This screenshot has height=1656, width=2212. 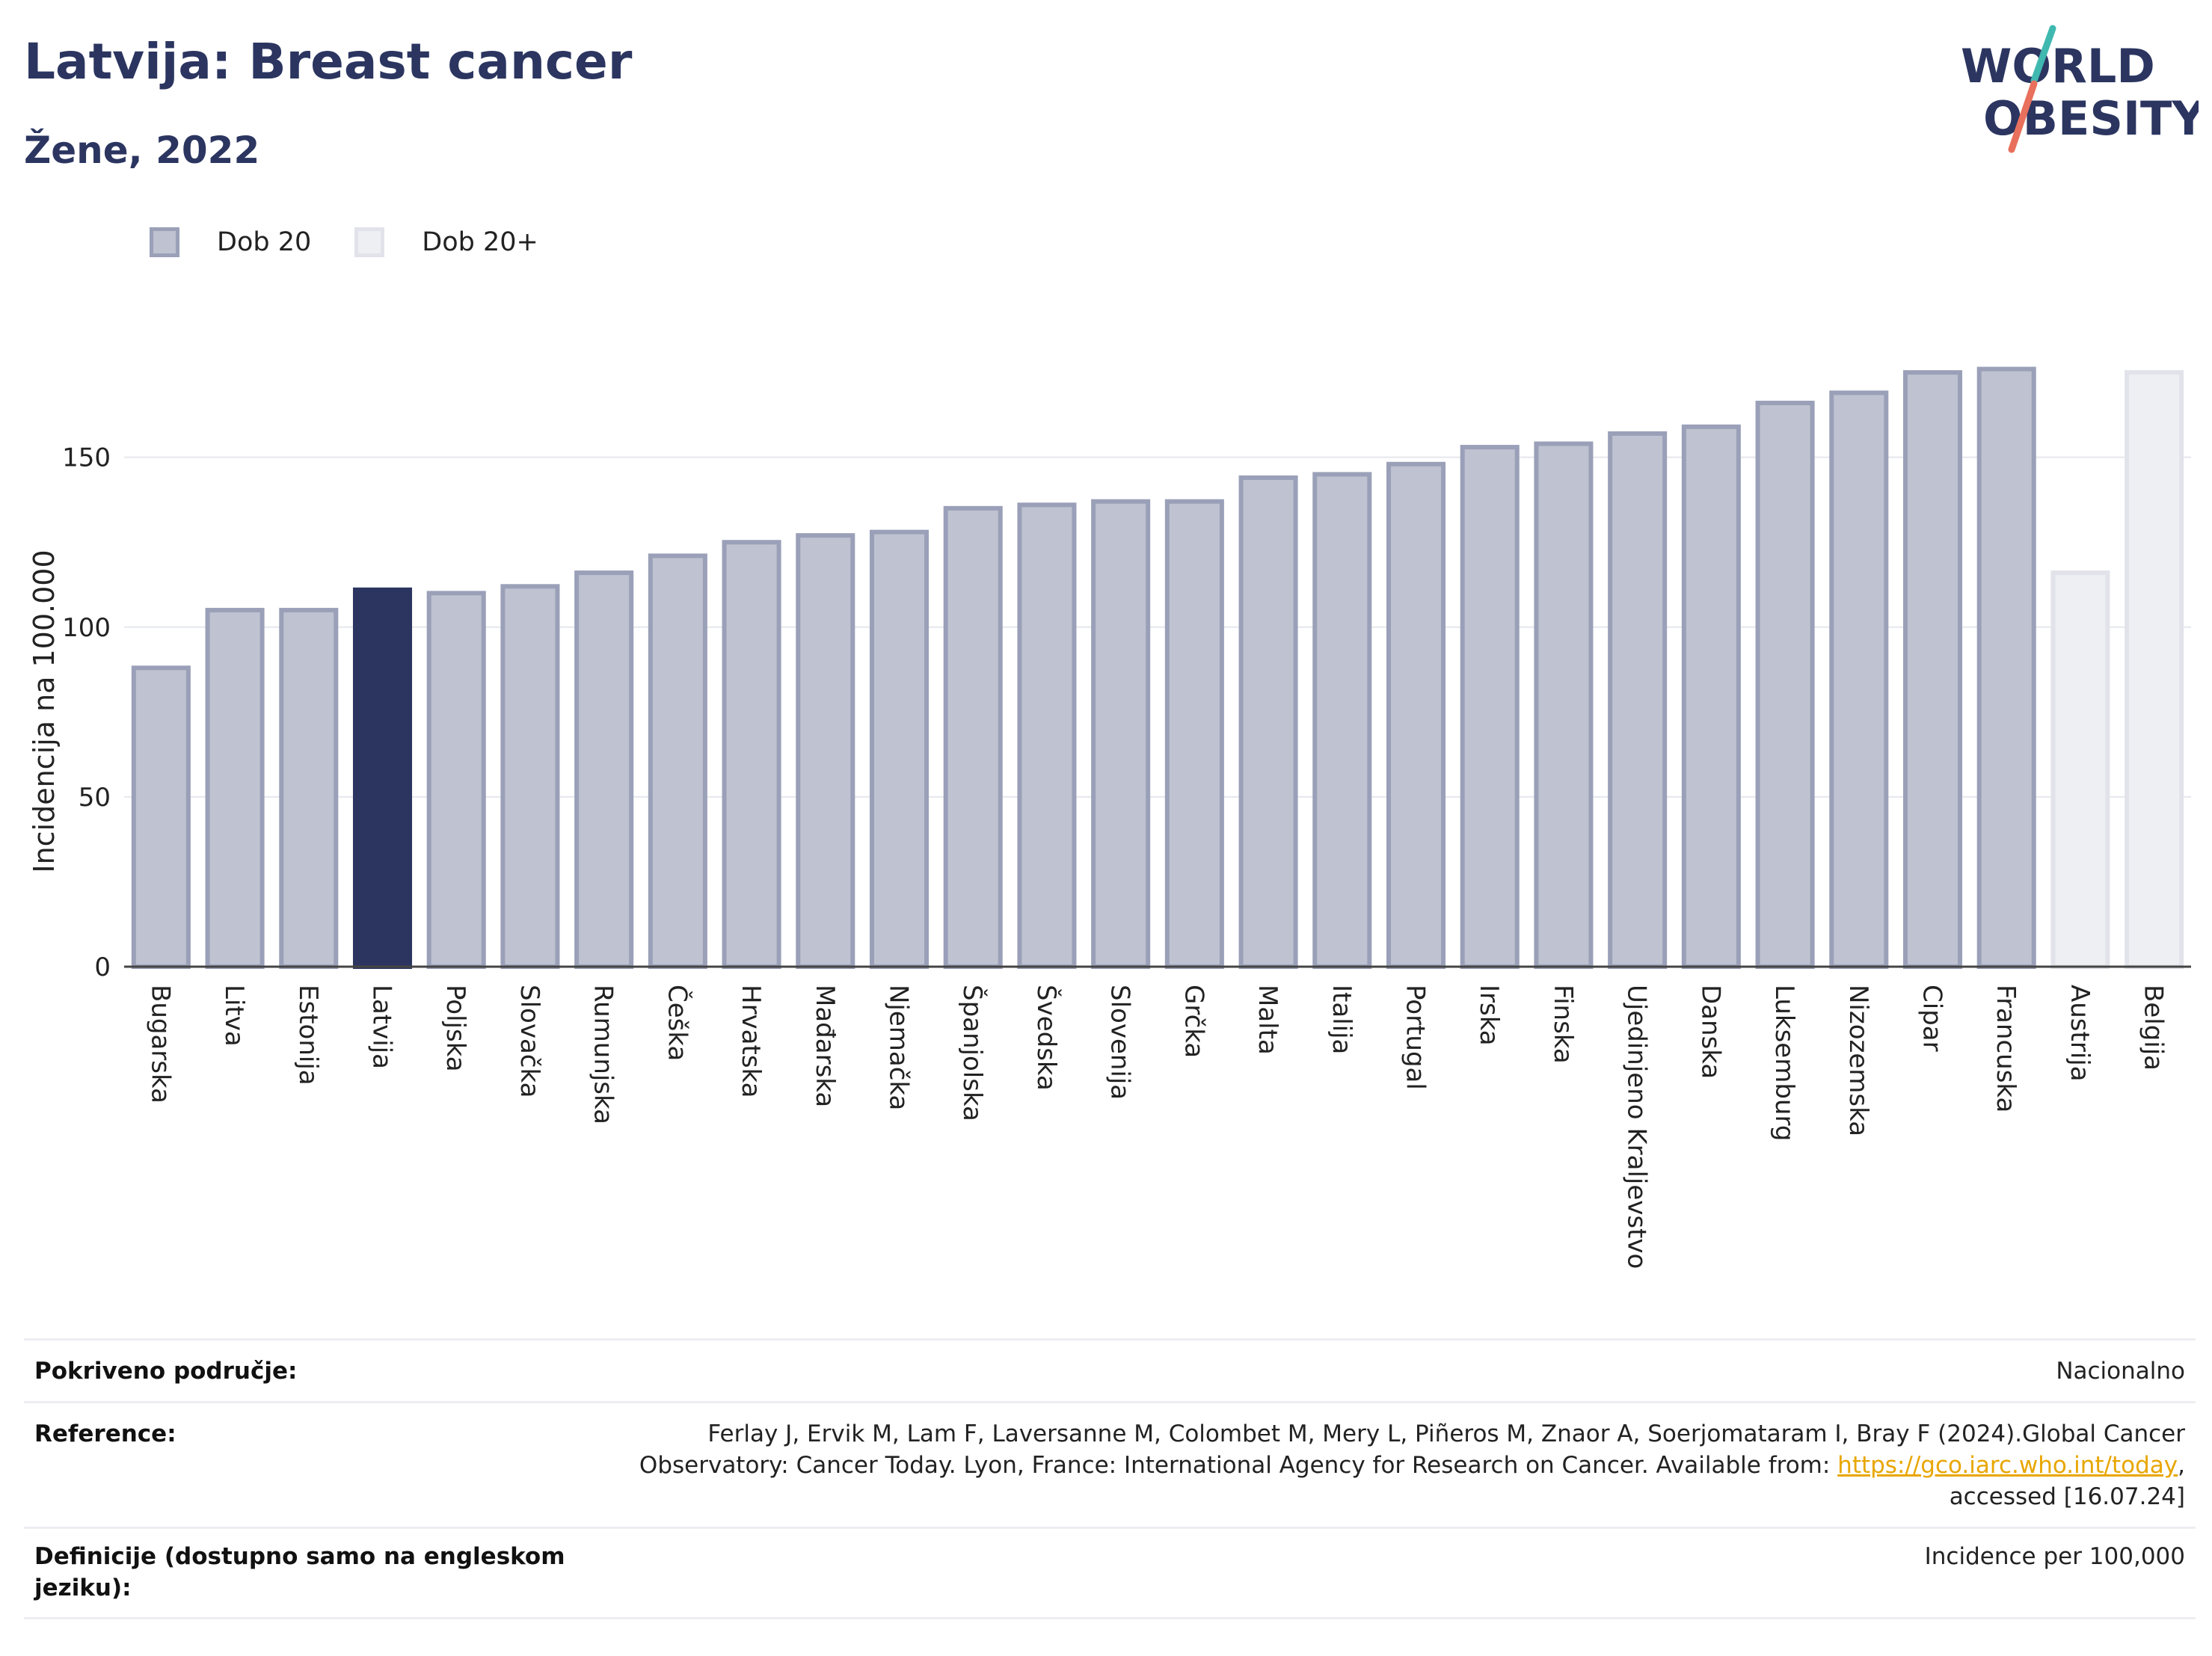 I want to click on bar-finska, so click(x=1564, y=705).